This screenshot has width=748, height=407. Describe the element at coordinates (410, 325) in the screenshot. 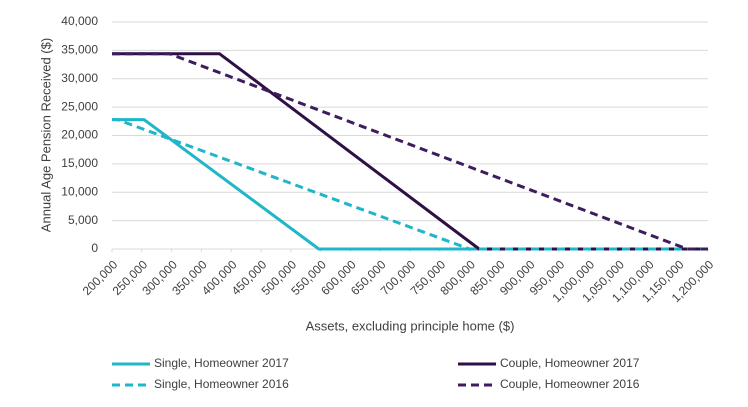

I see `x-axis-title: Assets, excluding principle home ($)` at that location.